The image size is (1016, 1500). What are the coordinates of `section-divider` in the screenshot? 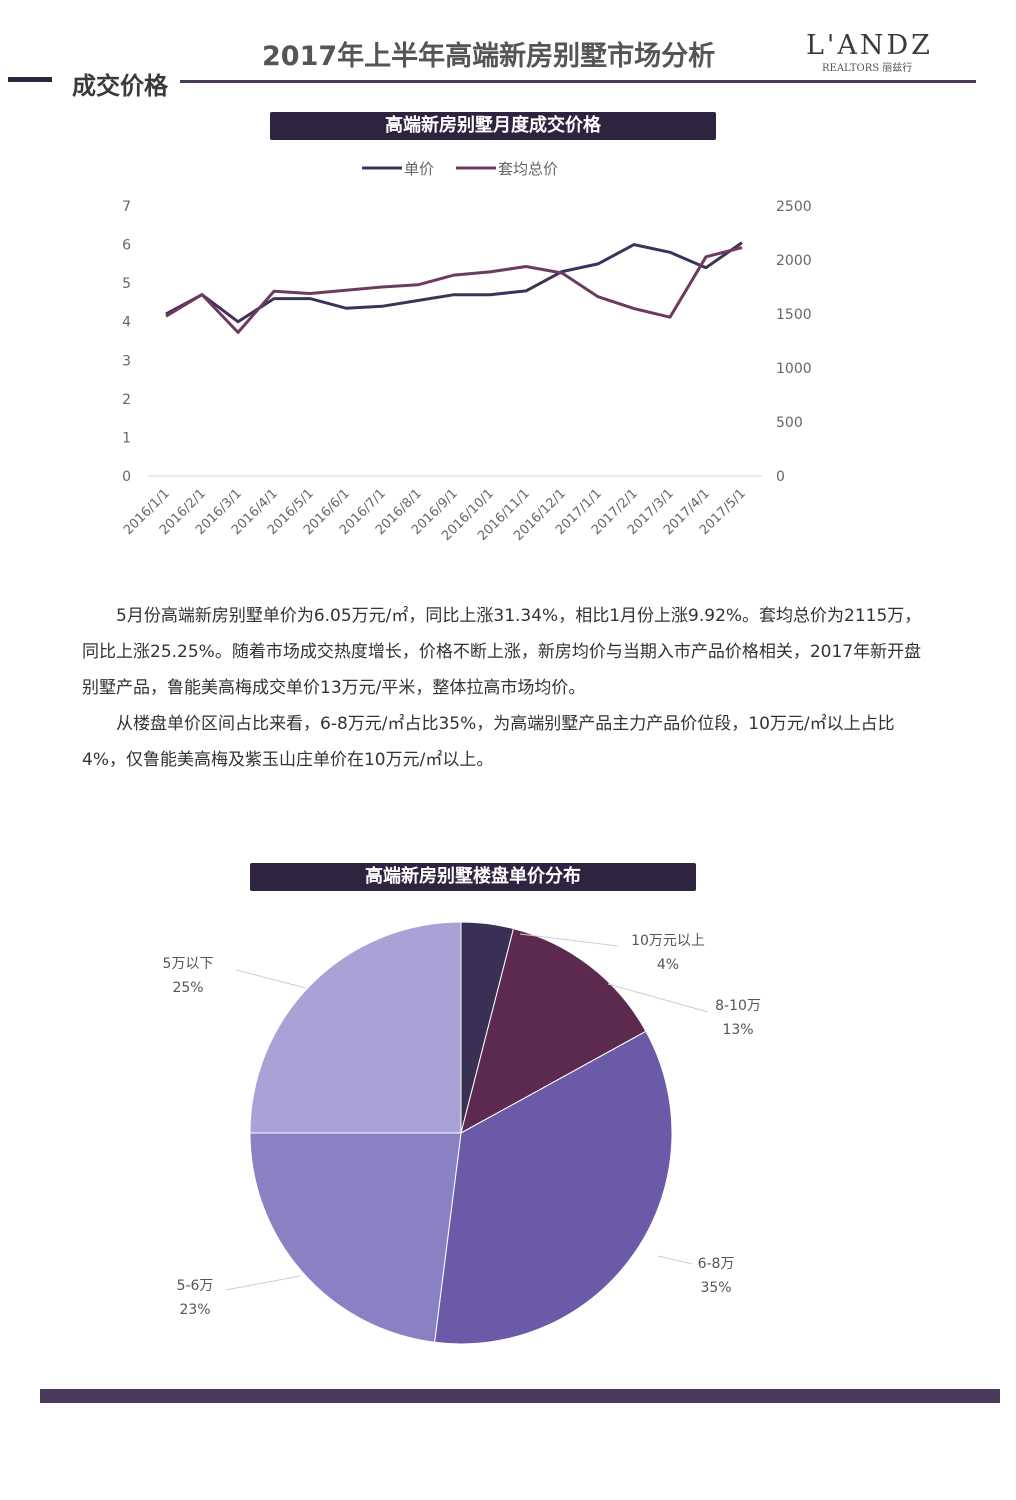 It's located at (578, 81).